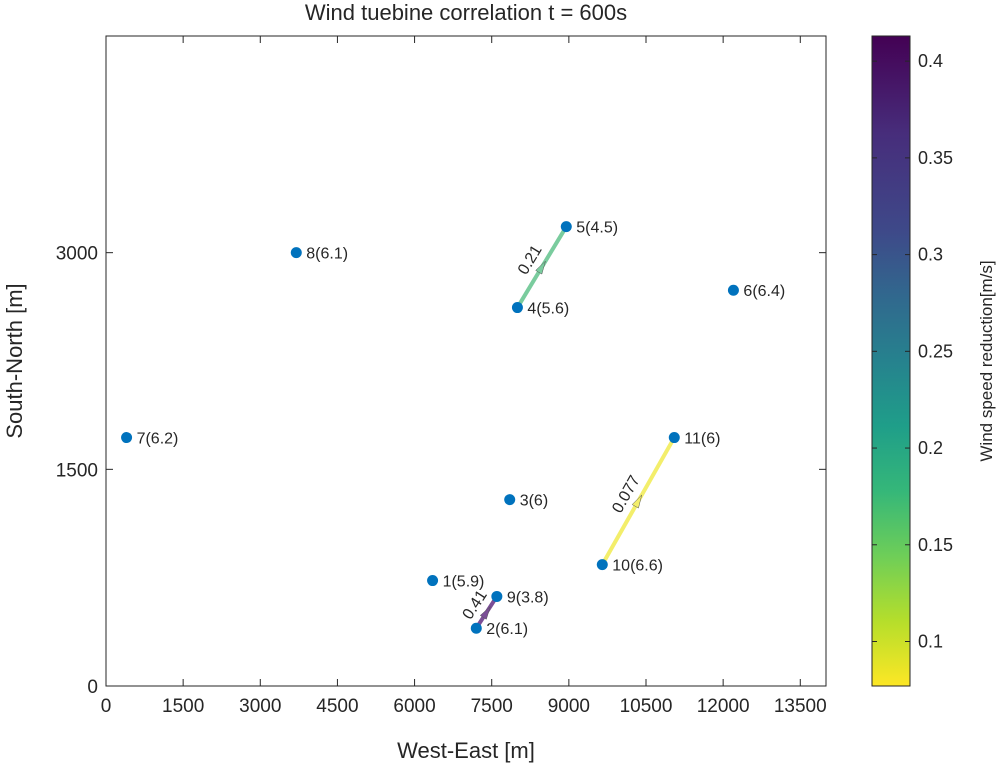 Image resolution: width=1005 pixels, height=768 pixels. Describe the element at coordinates (77, 254) in the screenshot. I see `y-tick-label: 3000` at that location.